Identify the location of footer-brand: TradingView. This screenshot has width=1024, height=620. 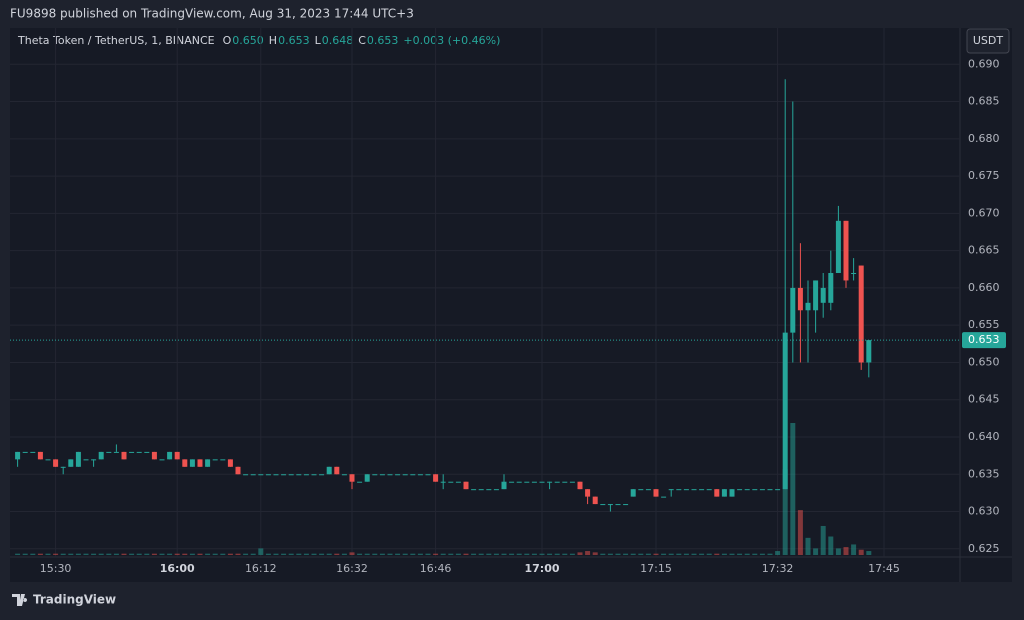
(74, 600).